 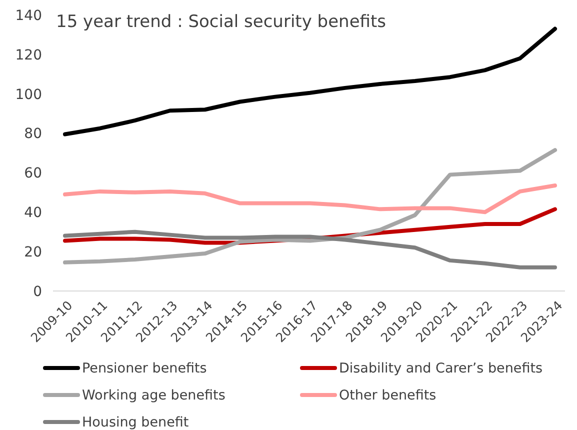 What do you see at coordinates (37, 292) in the screenshot?
I see `y-tick-label: 0` at bounding box center [37, 292].